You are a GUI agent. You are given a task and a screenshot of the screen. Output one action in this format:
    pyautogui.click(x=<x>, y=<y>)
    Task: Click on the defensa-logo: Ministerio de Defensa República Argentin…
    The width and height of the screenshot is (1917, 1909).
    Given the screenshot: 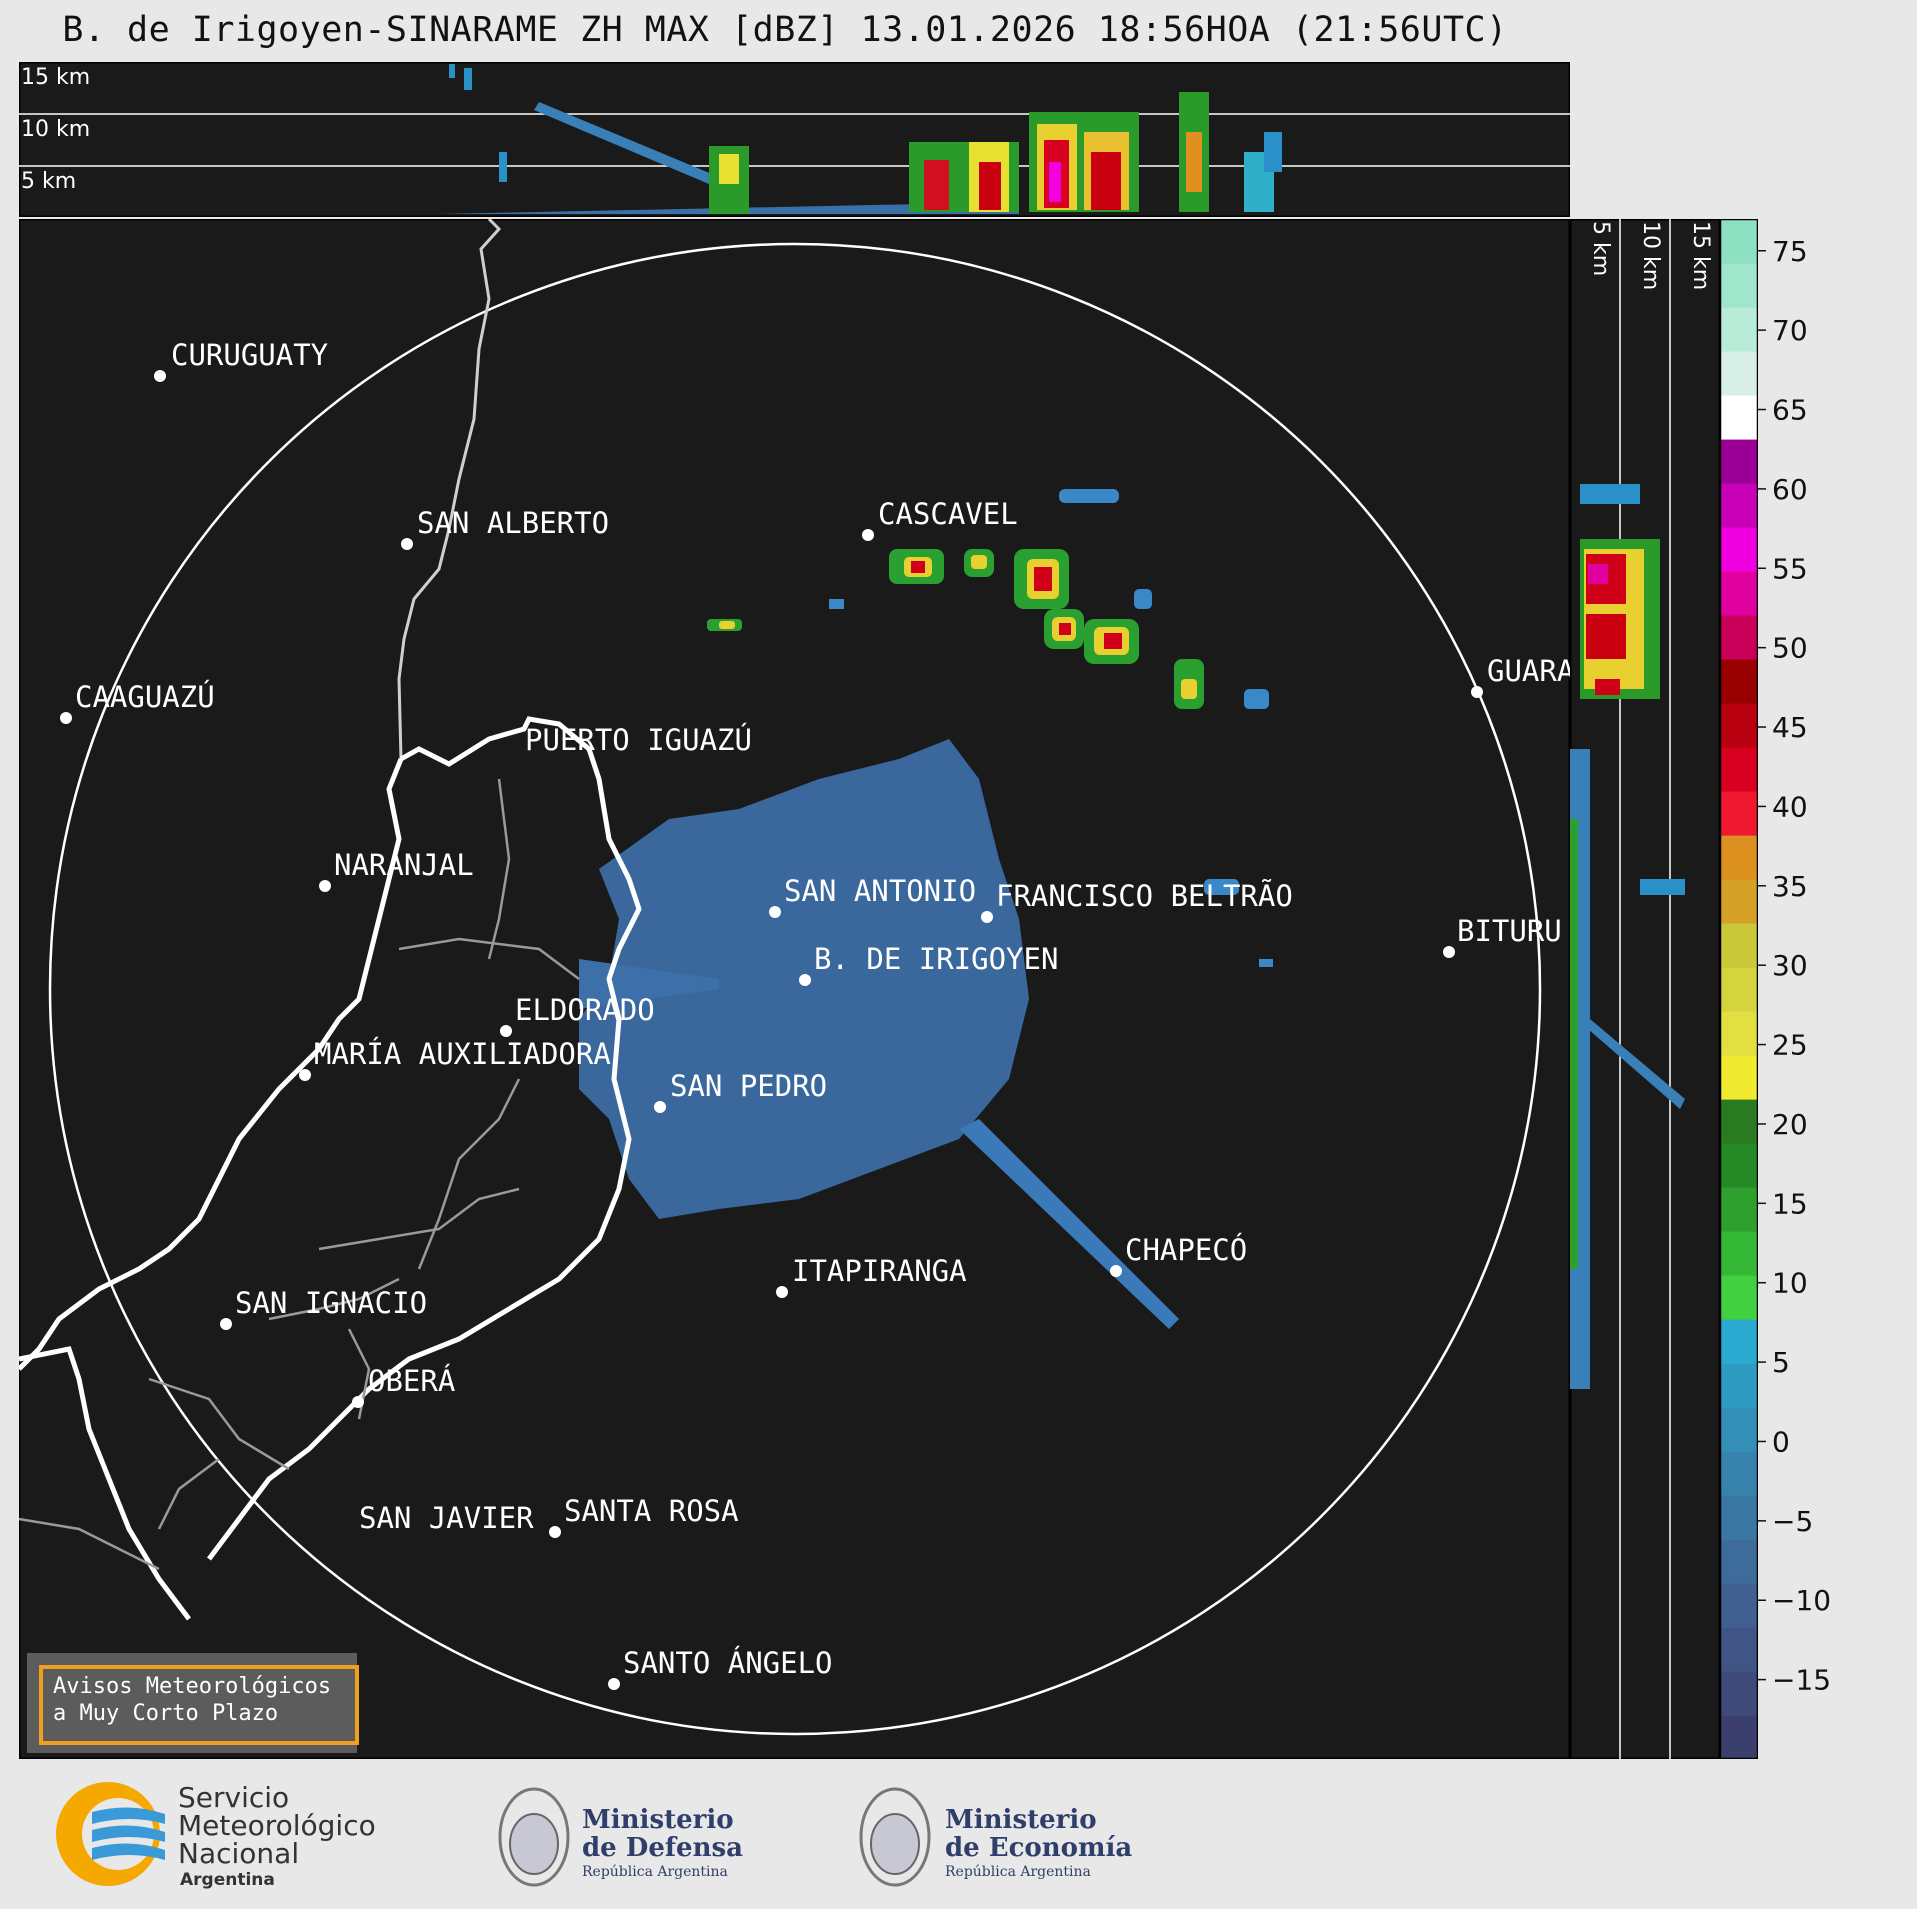 What is the action you would take?
    pyautogui.click(x=620, y=1837)
    